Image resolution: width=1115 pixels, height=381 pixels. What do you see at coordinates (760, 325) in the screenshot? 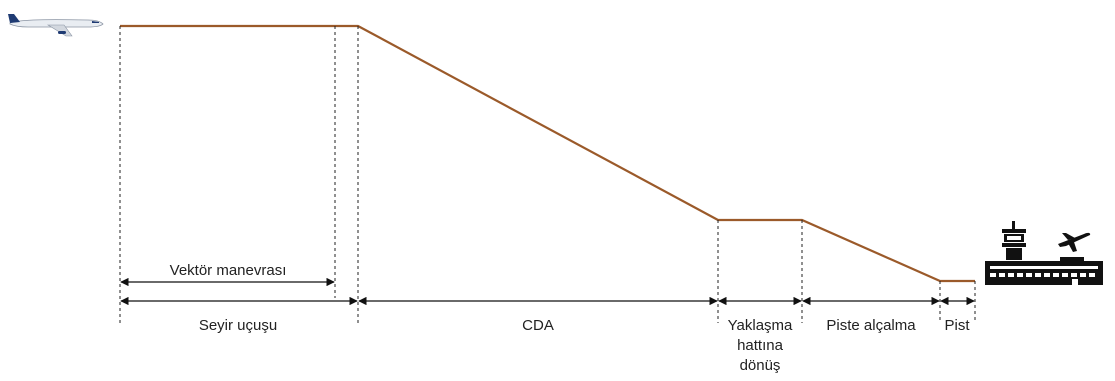
I see `approach-turn-label-line1: Yaklaşma` at bounding box center [760, 325].